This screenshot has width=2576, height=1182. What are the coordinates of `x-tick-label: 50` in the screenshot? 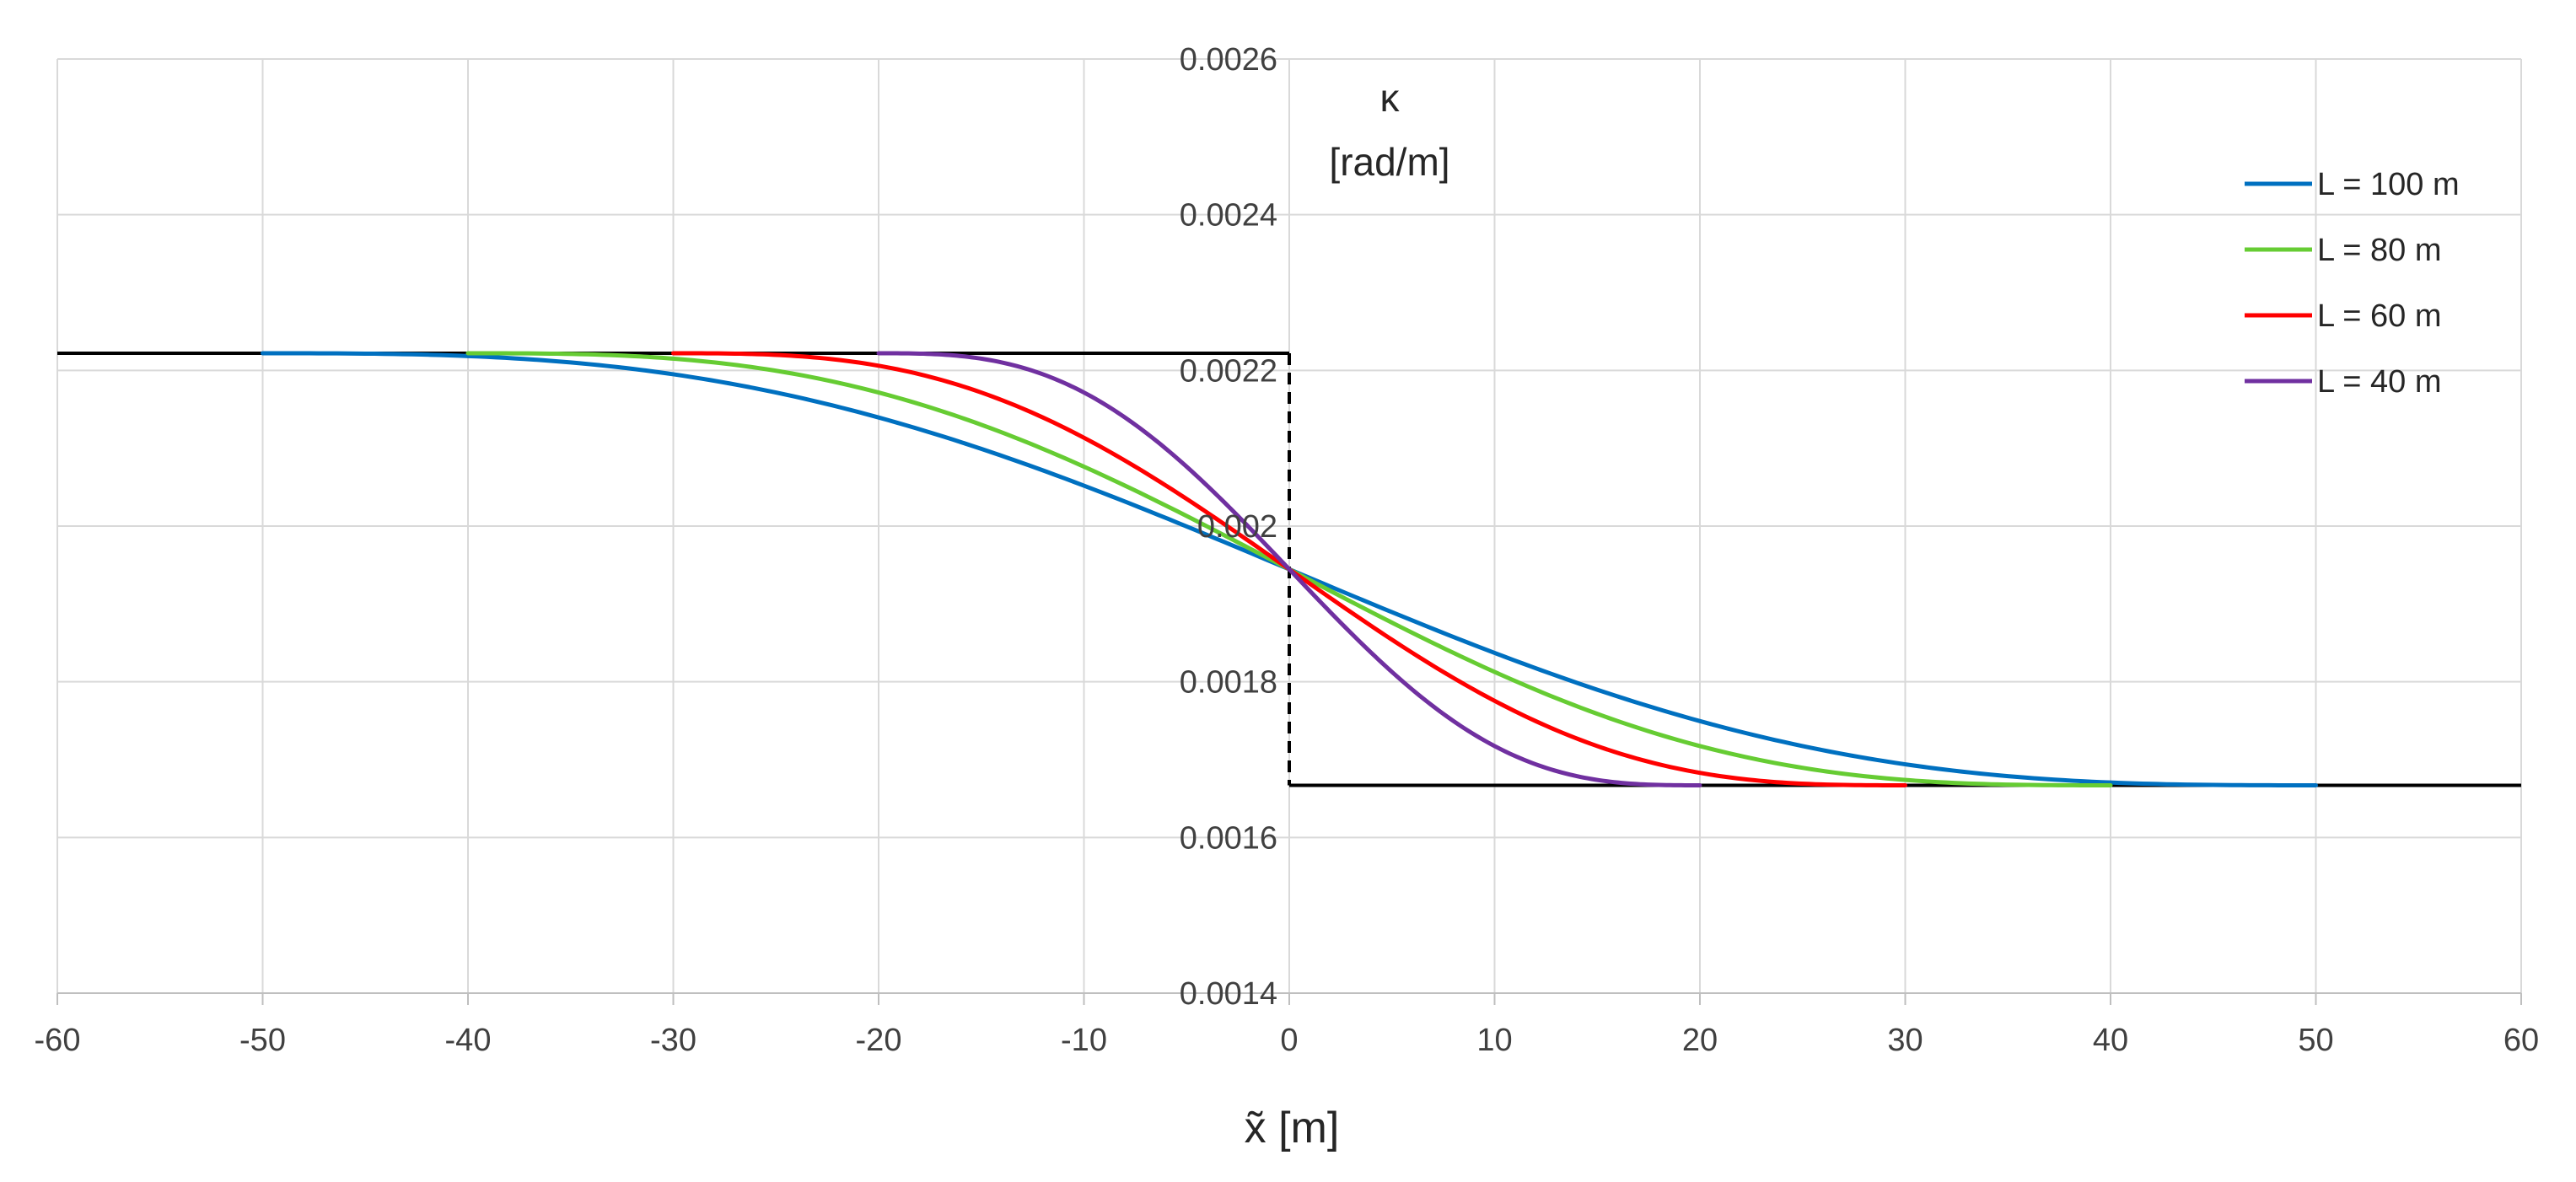 It's located at (2315, 1040).